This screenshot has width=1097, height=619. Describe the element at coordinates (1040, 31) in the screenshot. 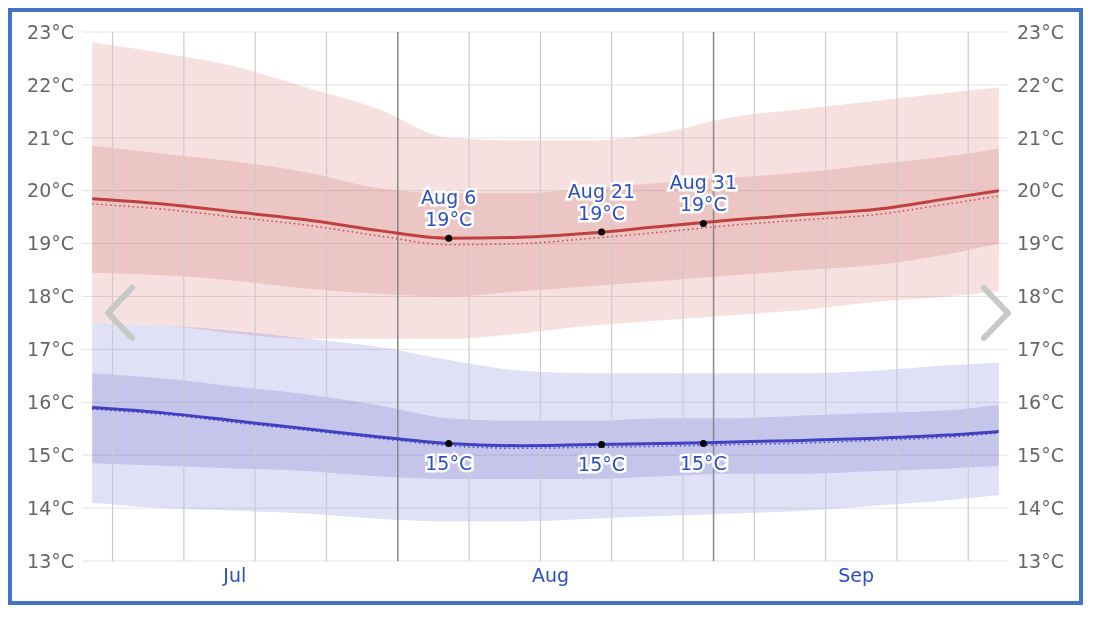

I see `y2-tick-label: 23°C` at that location.